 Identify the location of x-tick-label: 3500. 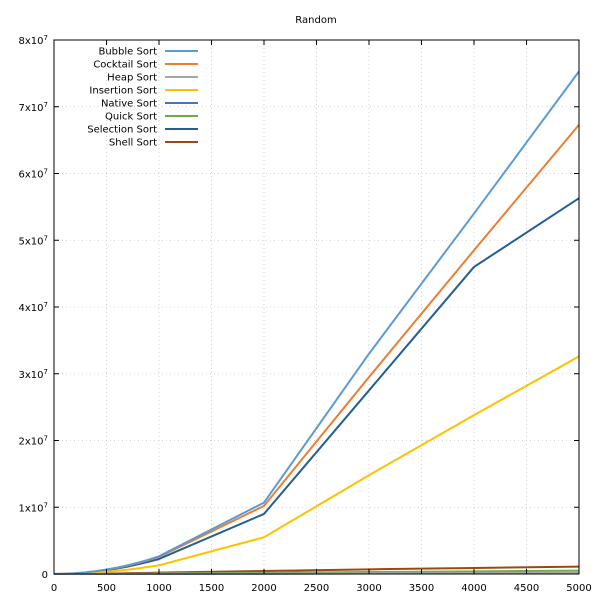
(421, 588).